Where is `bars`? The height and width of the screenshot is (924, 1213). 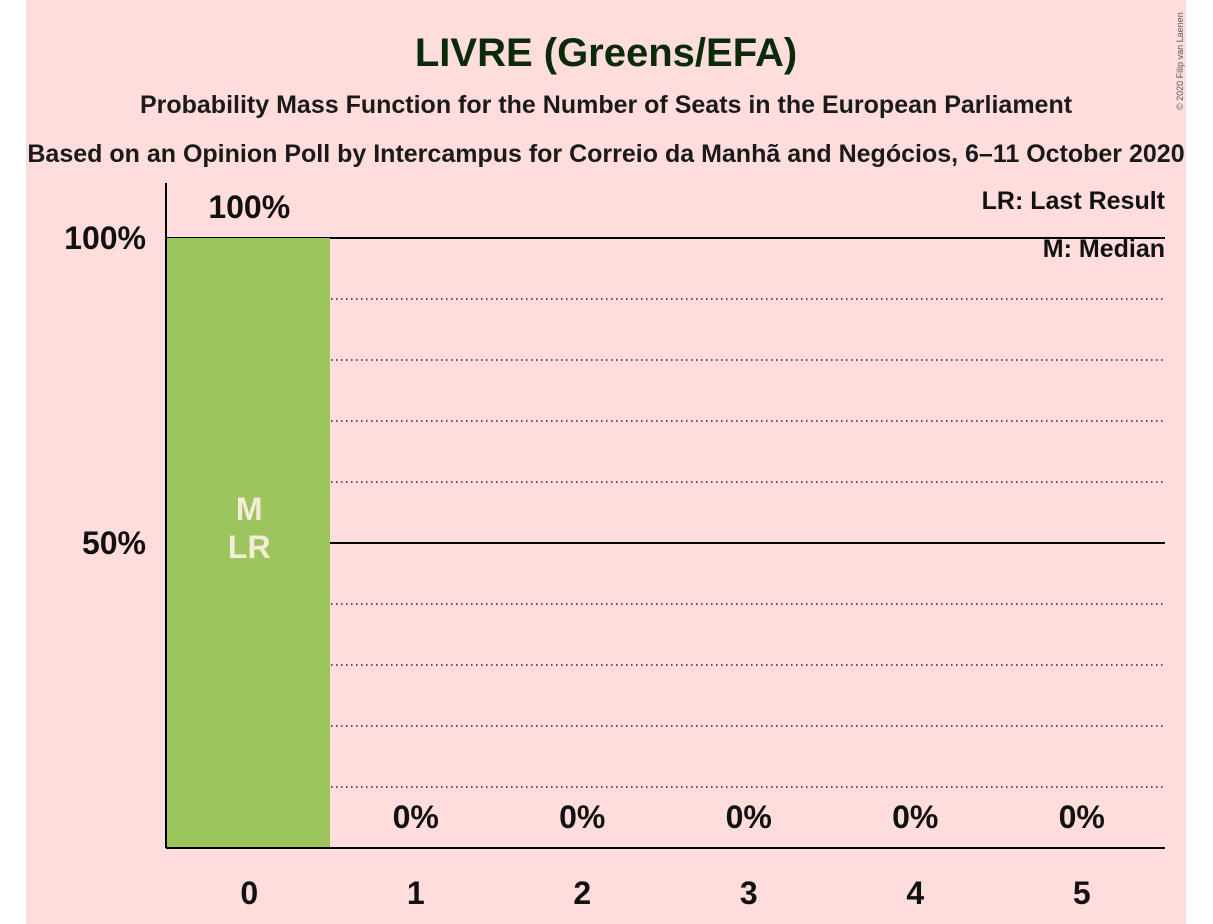 bars is located at coordinates (248, 543).